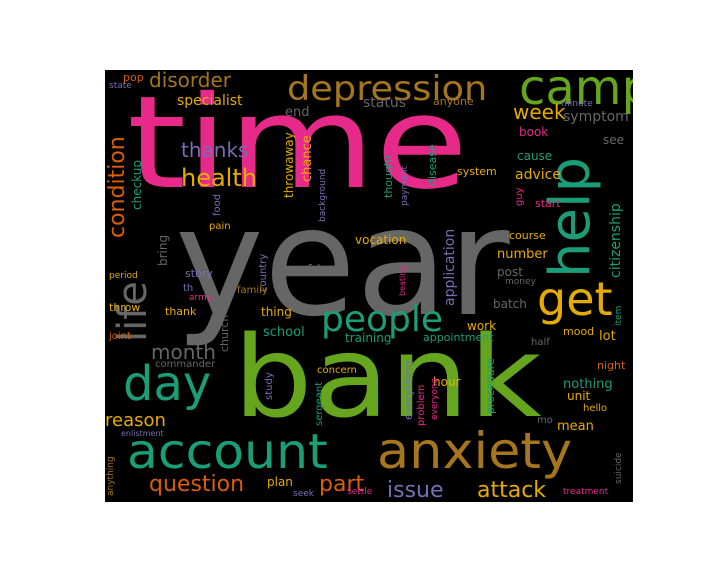  Describe the element at coordinates (120, 336) in the screenshot. I see `word-joint: joint` at that location.